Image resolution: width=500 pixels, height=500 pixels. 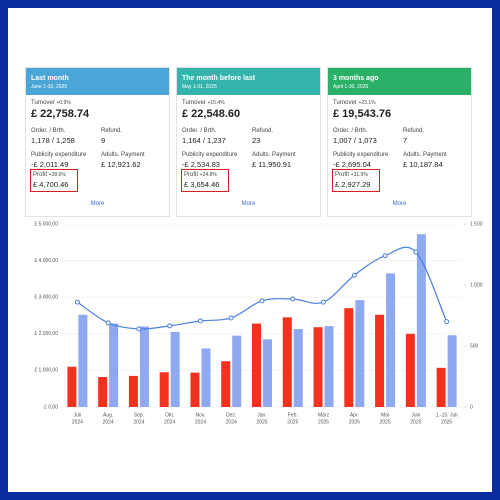 What do you see at coordinates (51, 407) in the screenshot?
I see `y-tick-label: £ 0,00` at bounding box center [51, 407].